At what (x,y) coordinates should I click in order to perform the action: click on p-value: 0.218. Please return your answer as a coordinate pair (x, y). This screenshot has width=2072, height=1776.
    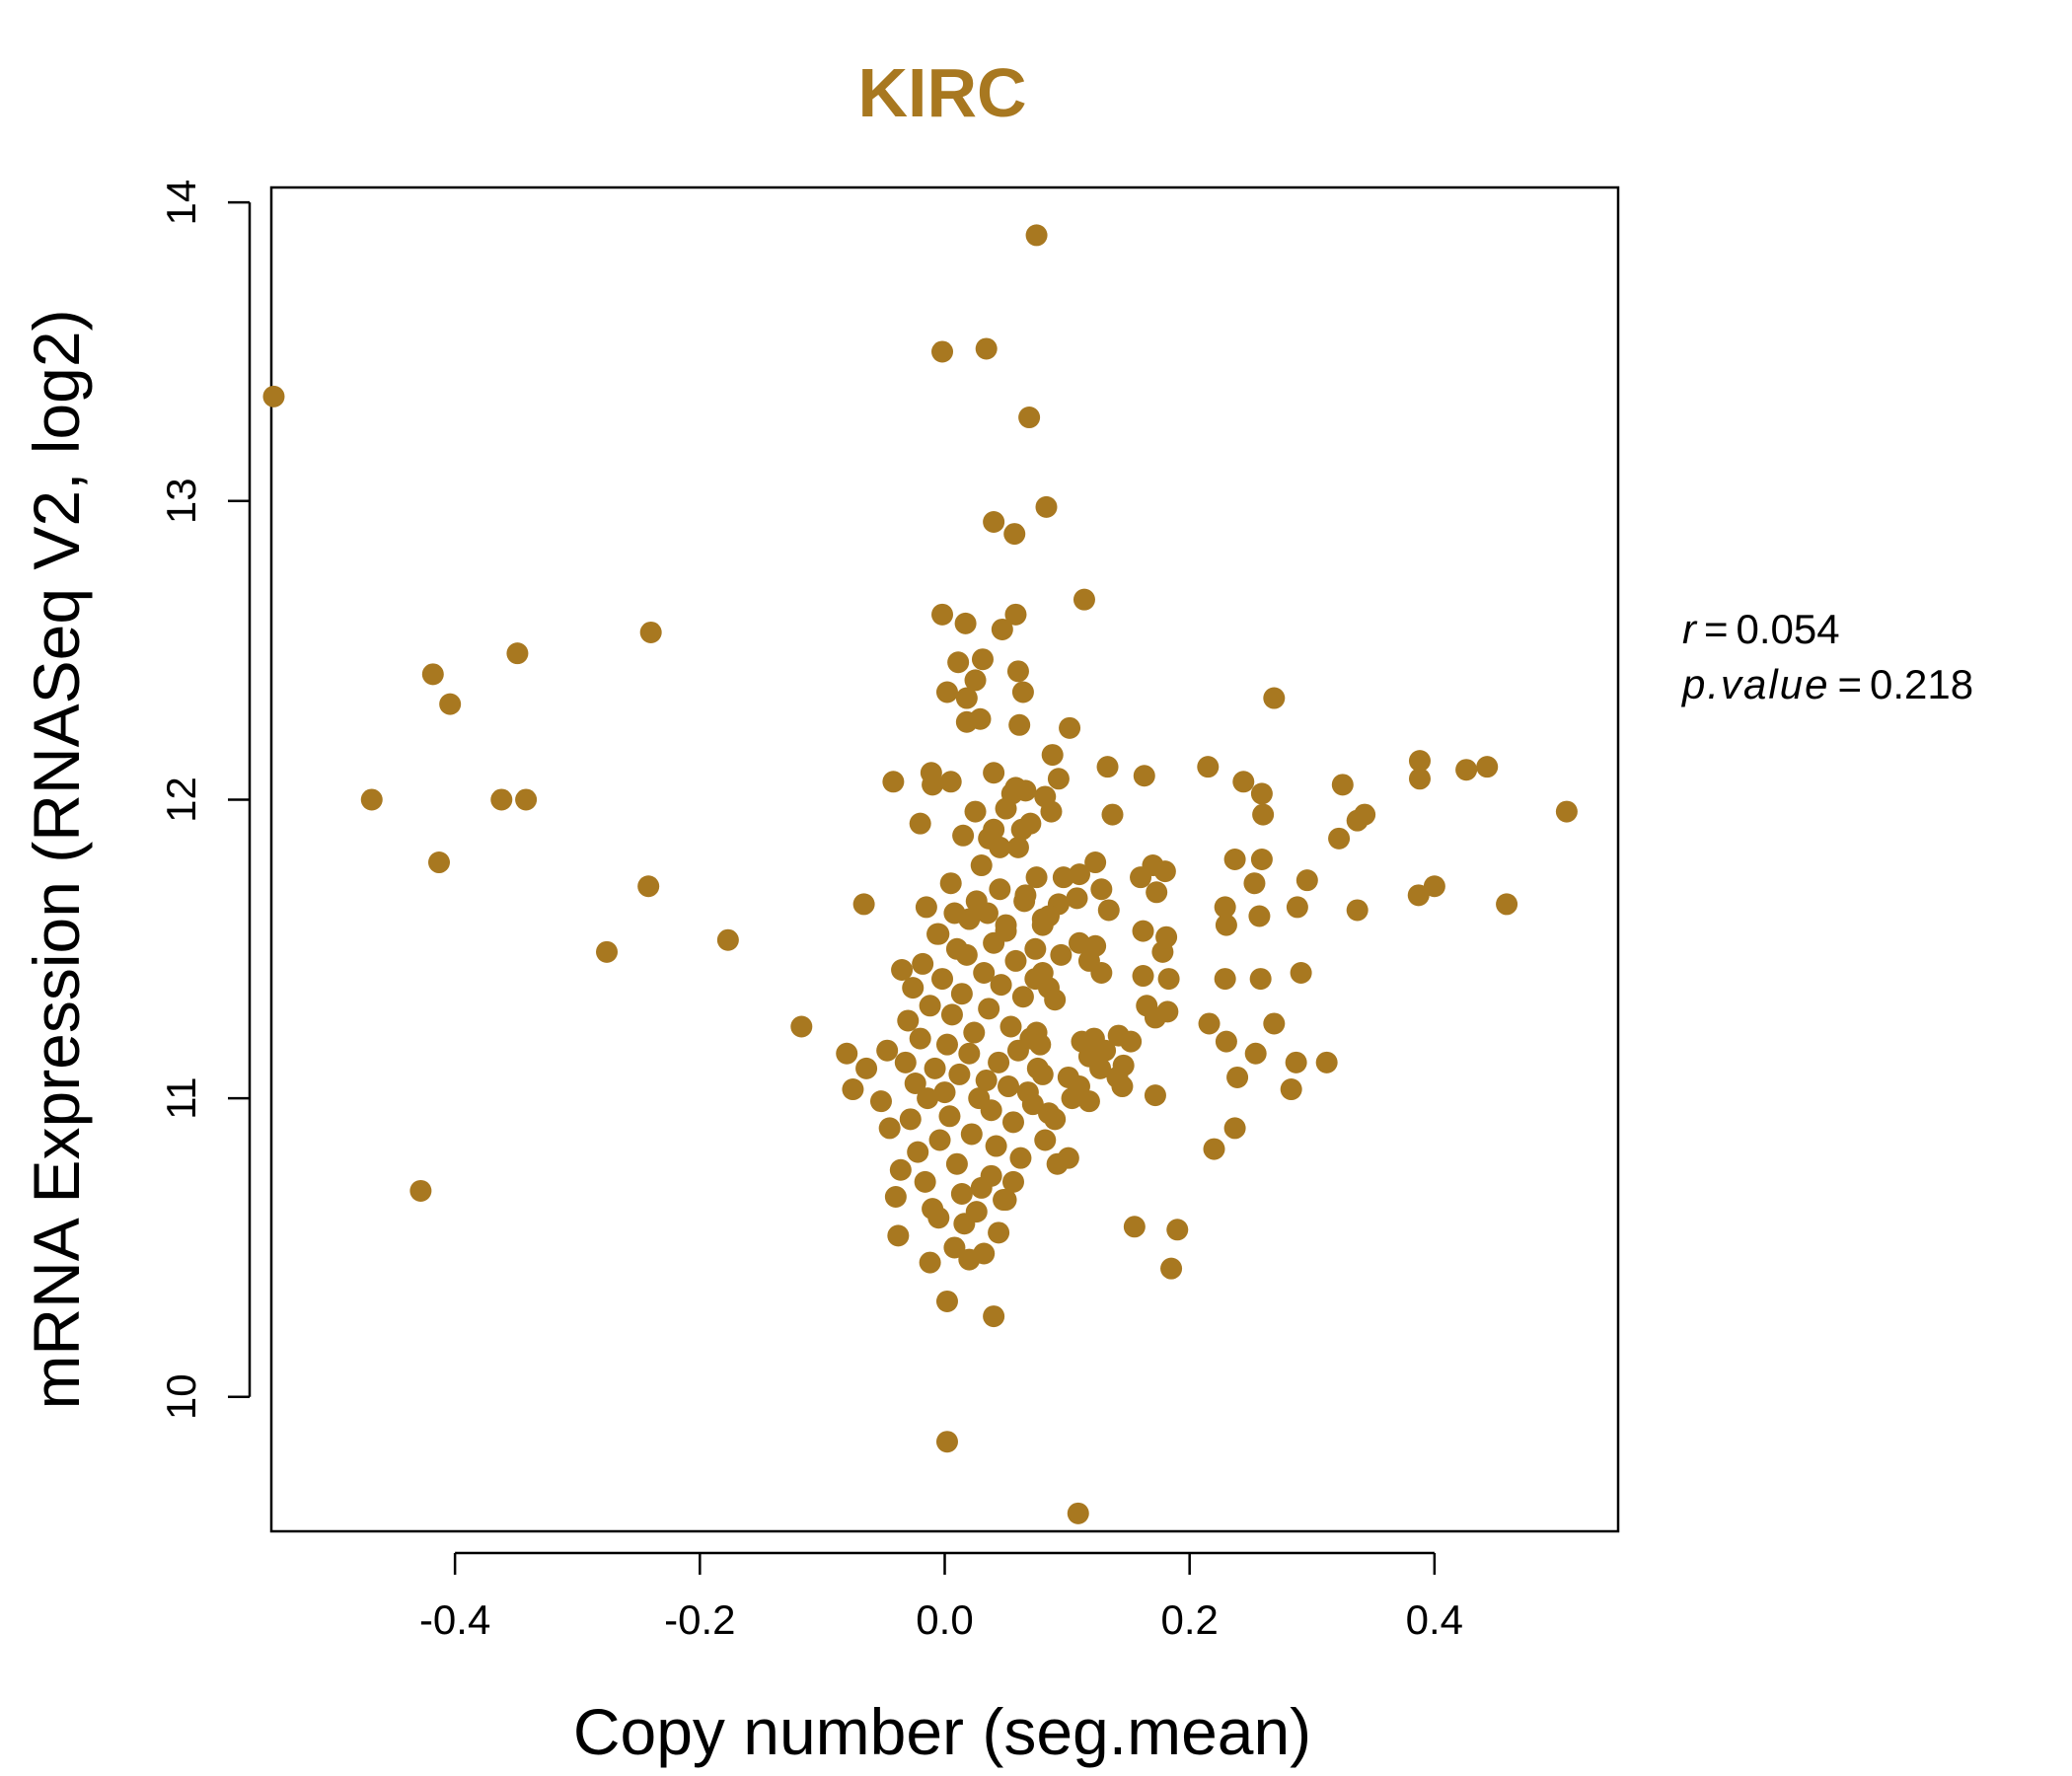
    Looking at the image, I should click on (1922, 684).